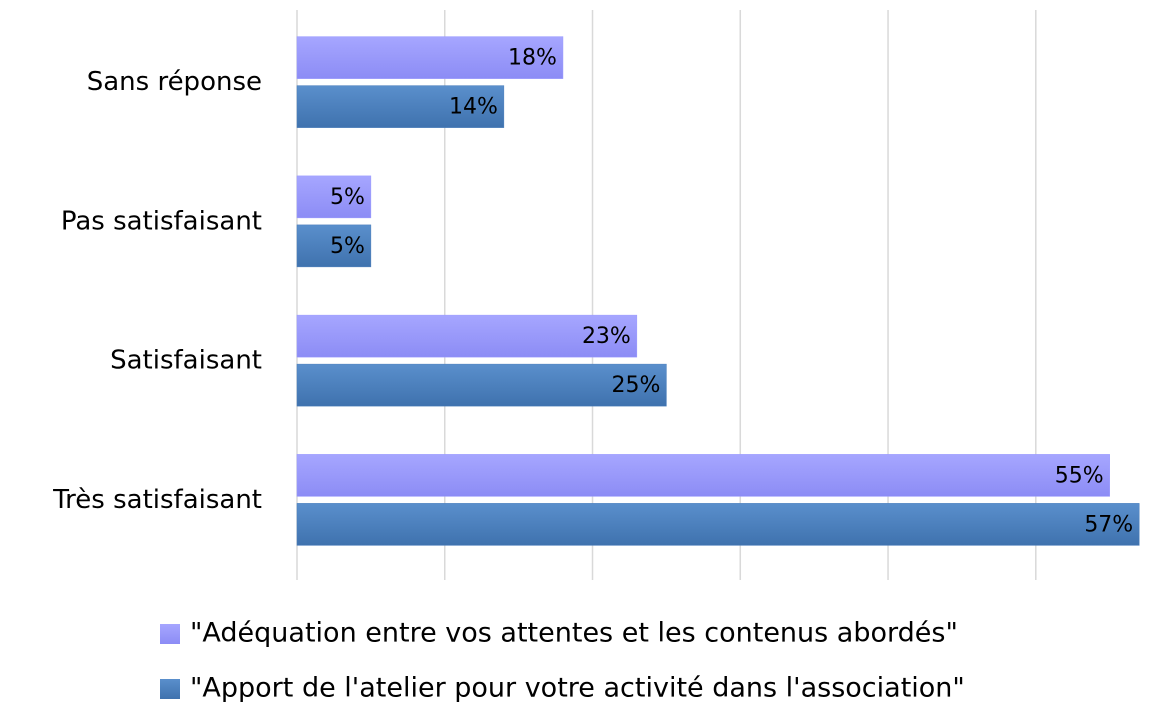  Describe the element at coordinates (161, 221) in the screenshot. I see `category-label: Pas satisfaisant` at that location.